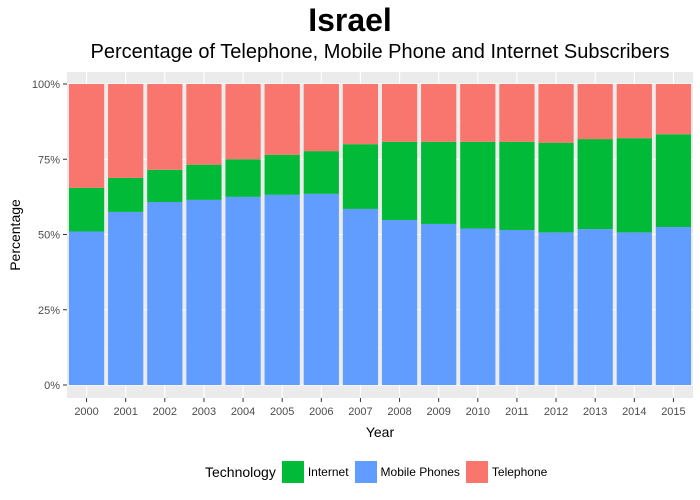 The image size is (700, 500). What do you see at coordinates (204, 124) in the screenshot?
I see `bar-telephone-2003` at bounding box center [204, 124].